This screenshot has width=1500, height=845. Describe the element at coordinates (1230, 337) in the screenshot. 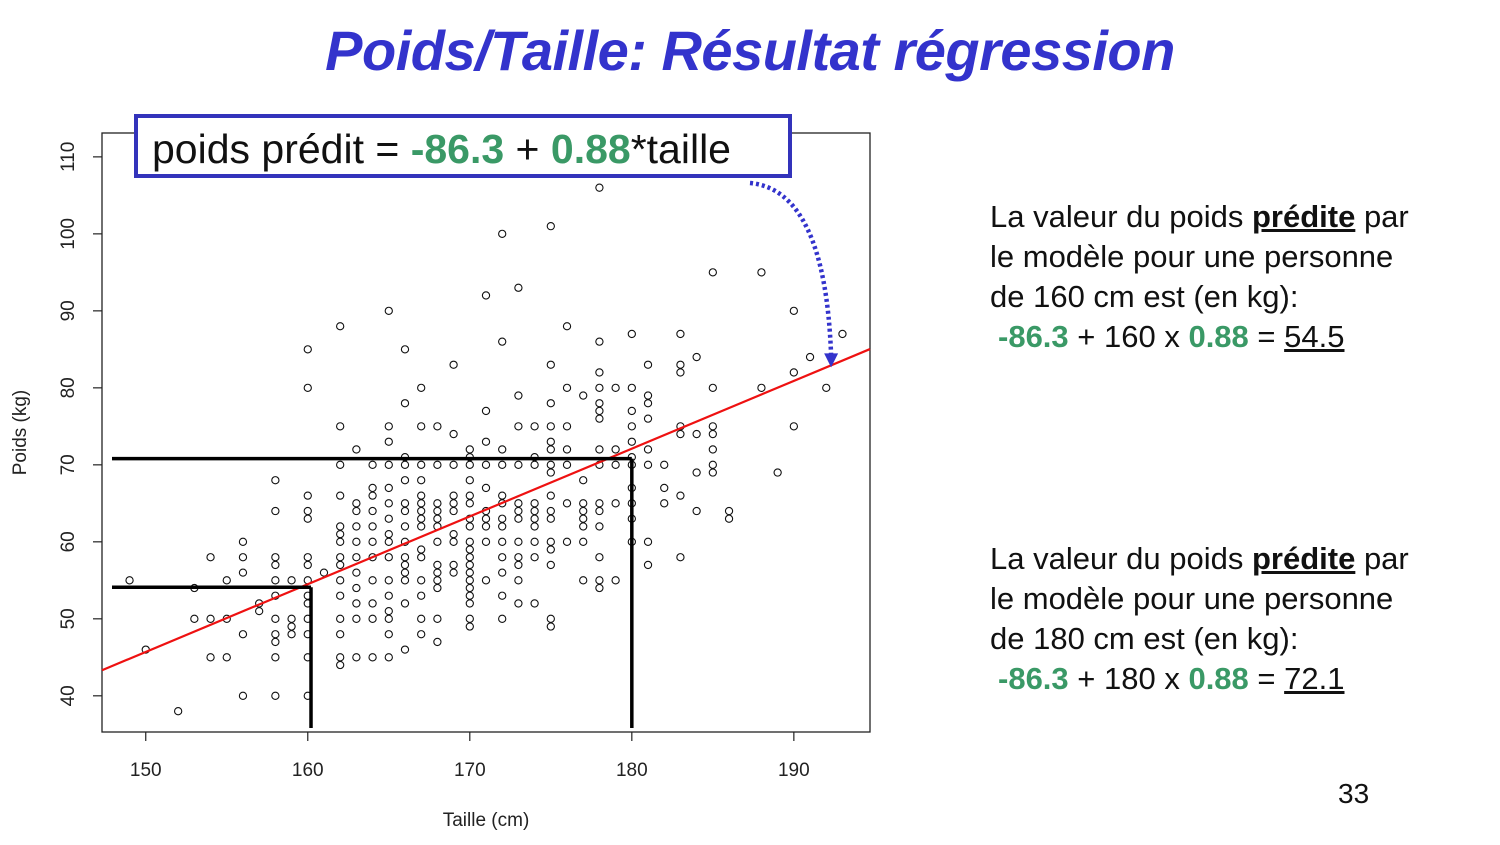

I see `note-calculation: -86.3 + 160 x 0.88 = 54.5` at that location.